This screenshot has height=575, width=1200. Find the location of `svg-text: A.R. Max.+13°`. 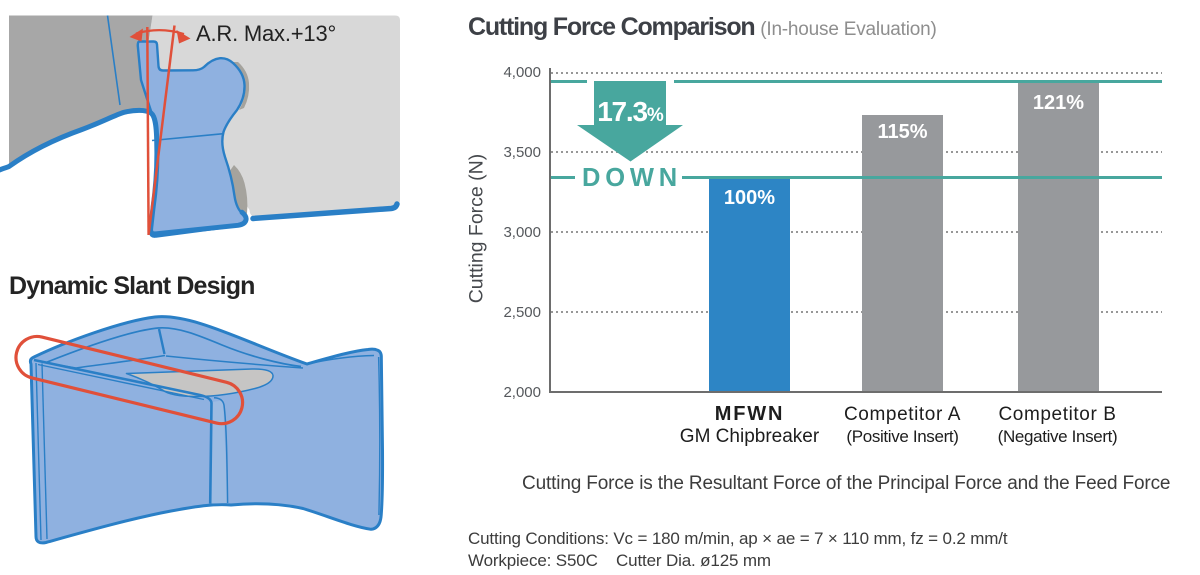

svg-text: A.R. Max.+13° is located at coordinates (266, 33).